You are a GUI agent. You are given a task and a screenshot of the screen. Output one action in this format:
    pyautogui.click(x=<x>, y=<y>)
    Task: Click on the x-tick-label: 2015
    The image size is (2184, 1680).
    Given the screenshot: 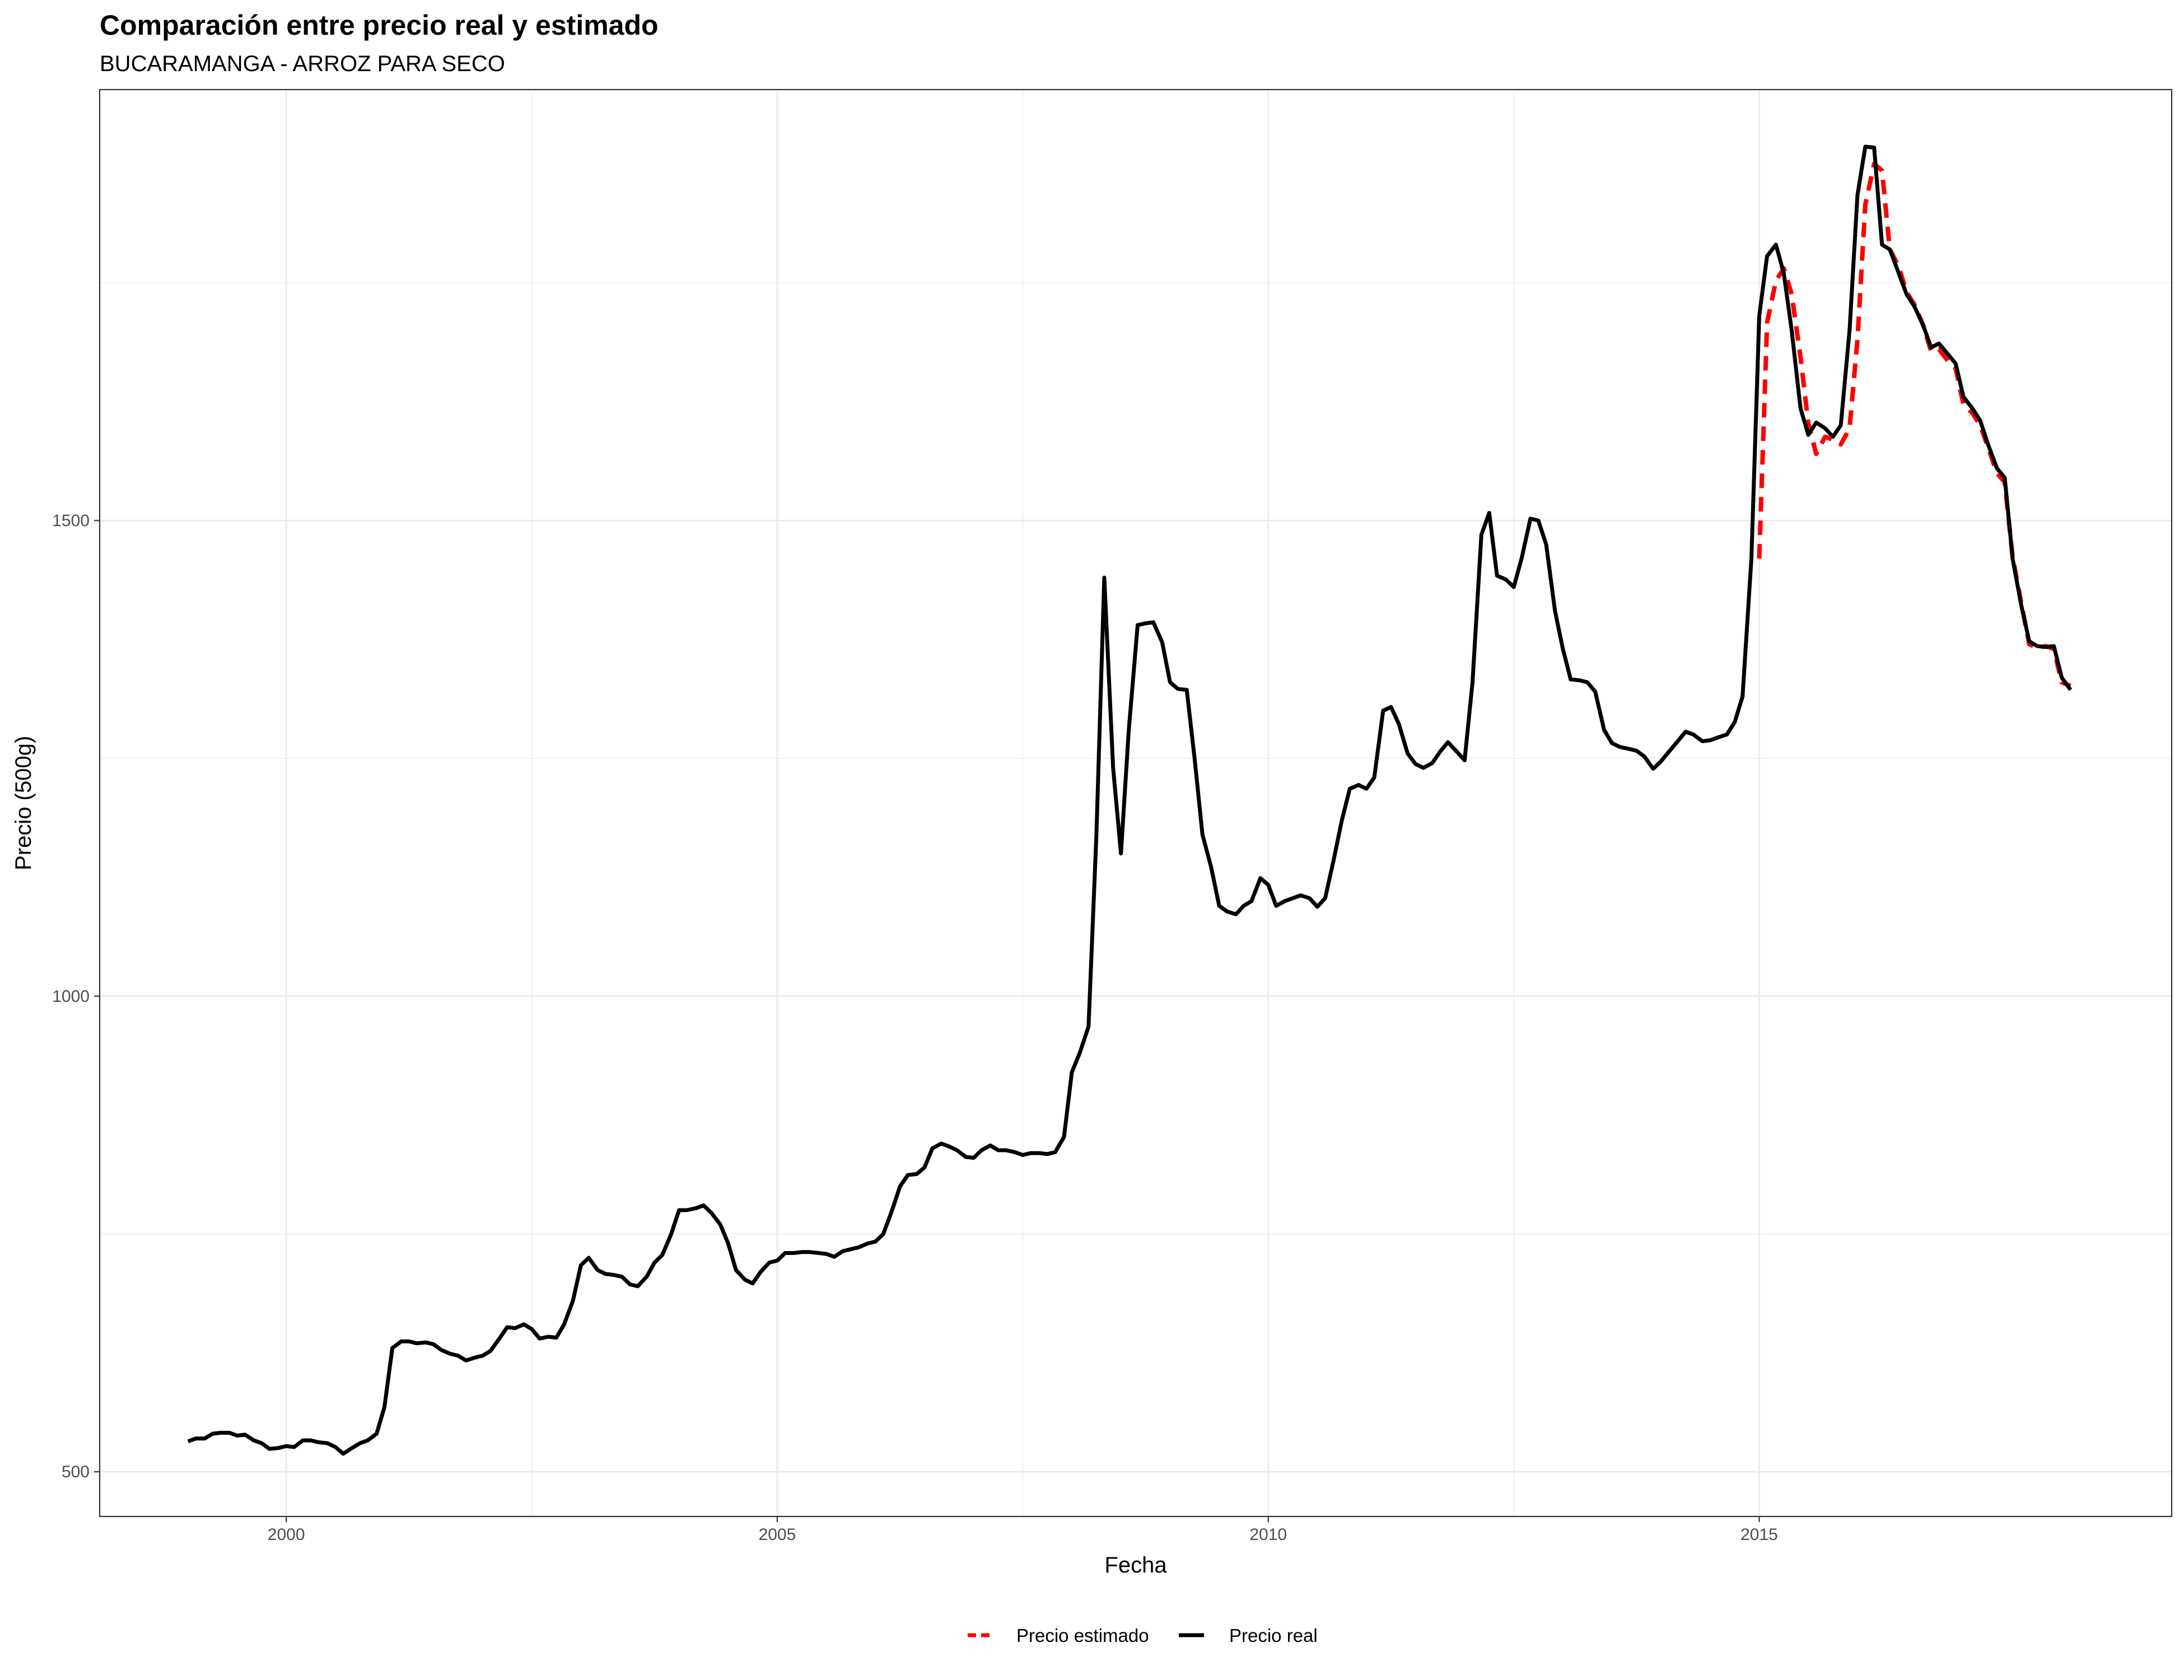 What is the action you would take?
    pyautogui.click(x=1759, y=1535)
    